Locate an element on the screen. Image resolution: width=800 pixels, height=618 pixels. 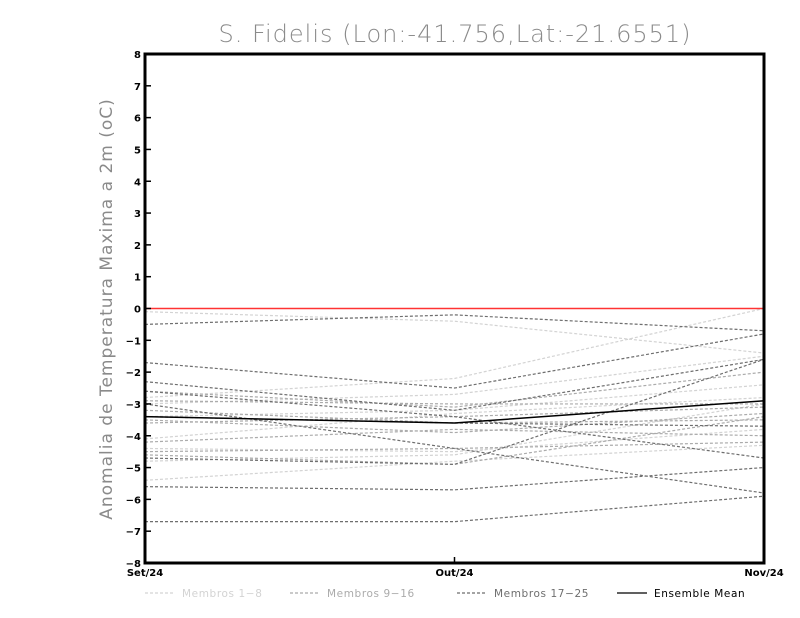
y-tick-label: 0 is located at coordinates (137, 310).